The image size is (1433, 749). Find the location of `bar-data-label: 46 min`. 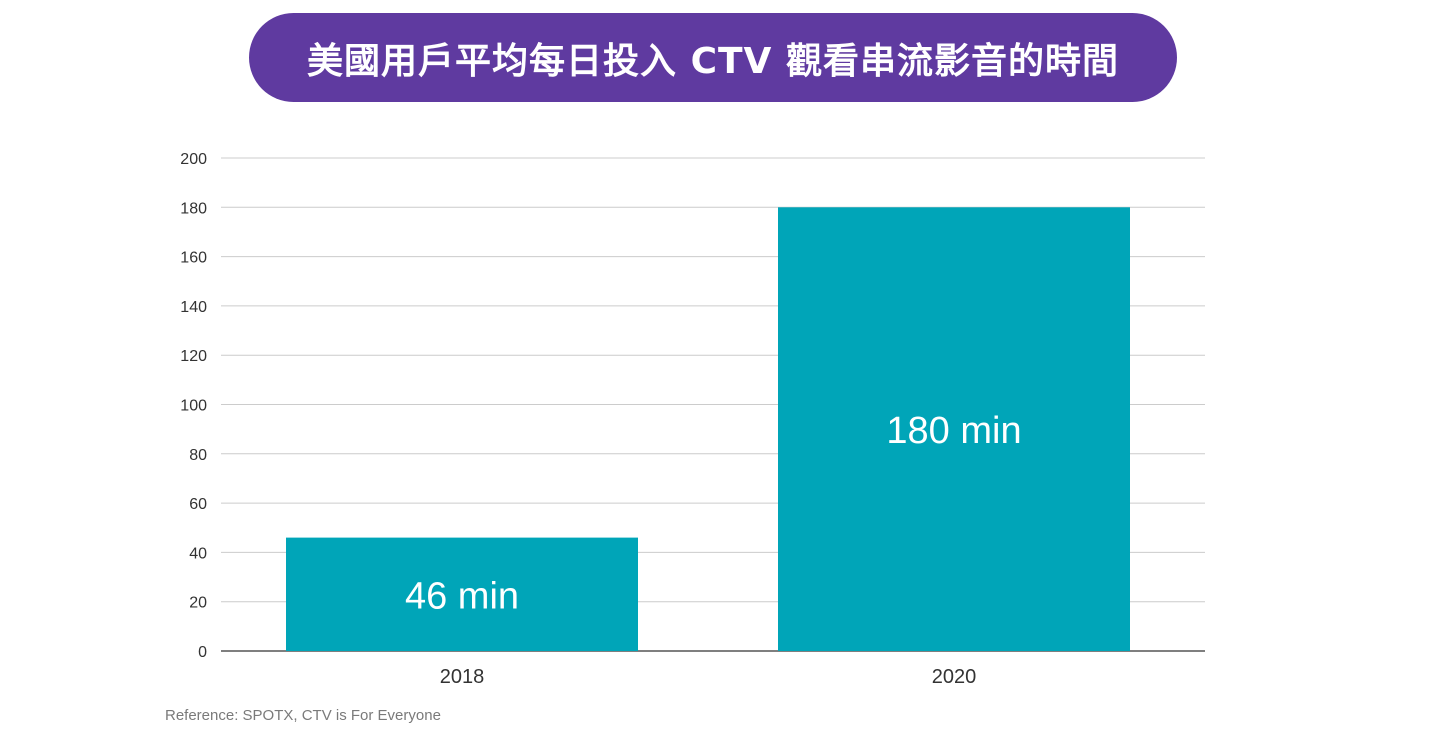

bar-data-label: 46 min is located at coordinates (462, 596).